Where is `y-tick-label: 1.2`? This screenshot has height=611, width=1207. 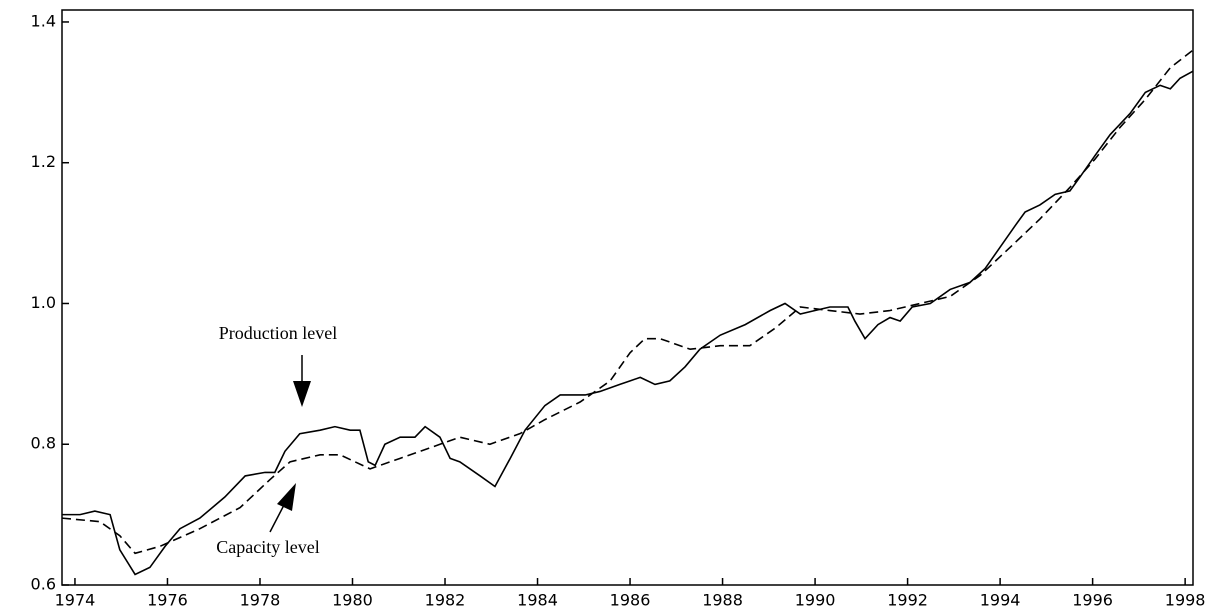
y-tick-label: 1.2 is located at coordinates (43, 161).